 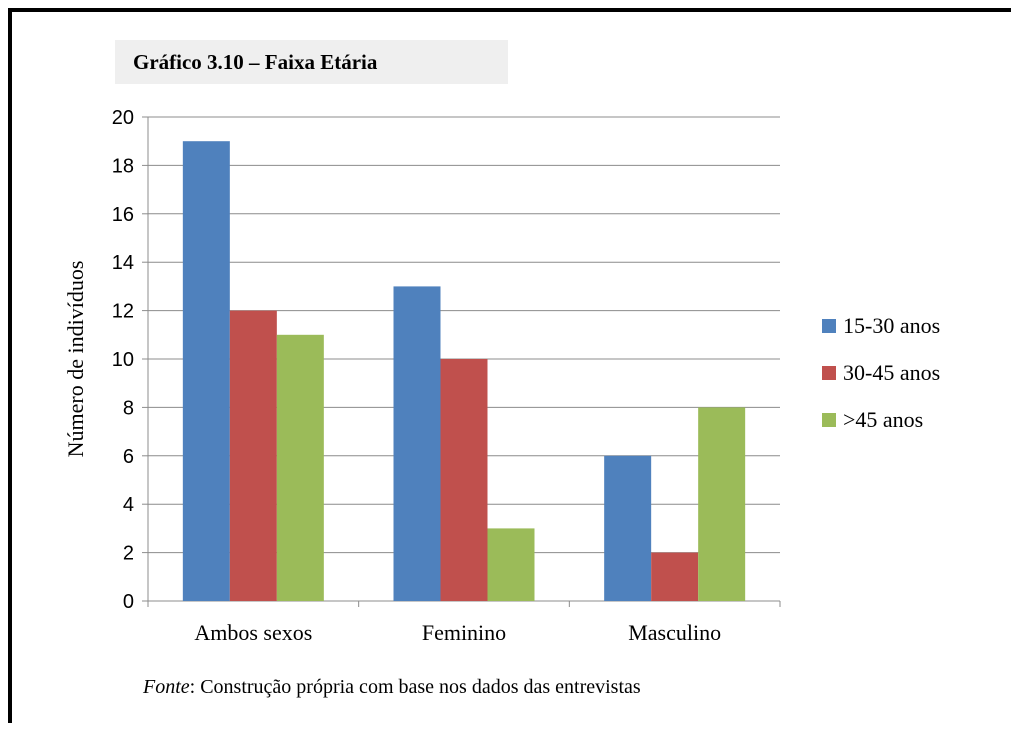 What do you see at coordinates (128, 457) in the screenshot?
I see `y-tick-label: 6` at bounding box center [128, 457].